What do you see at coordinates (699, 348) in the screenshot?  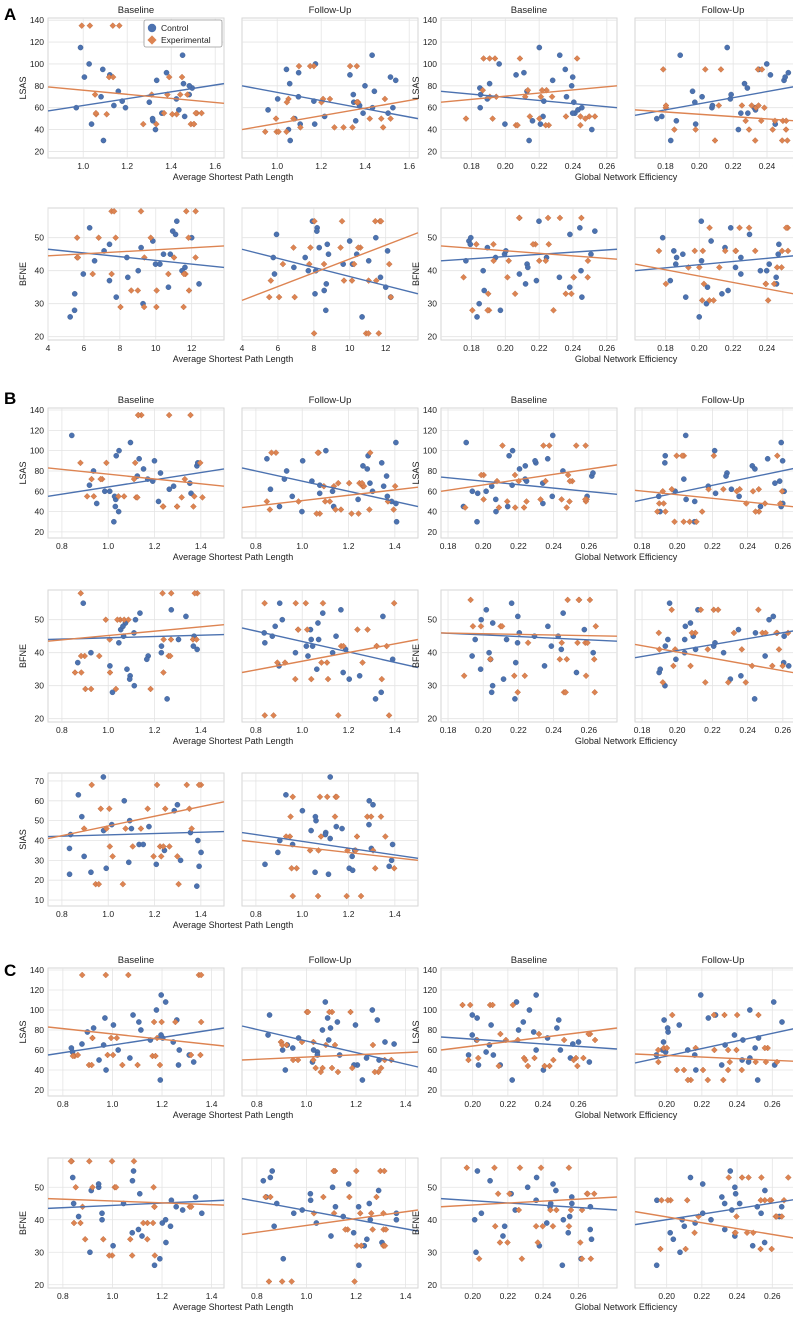 I see `x-tick-label: 0.20` at bounding box center [699, 348].